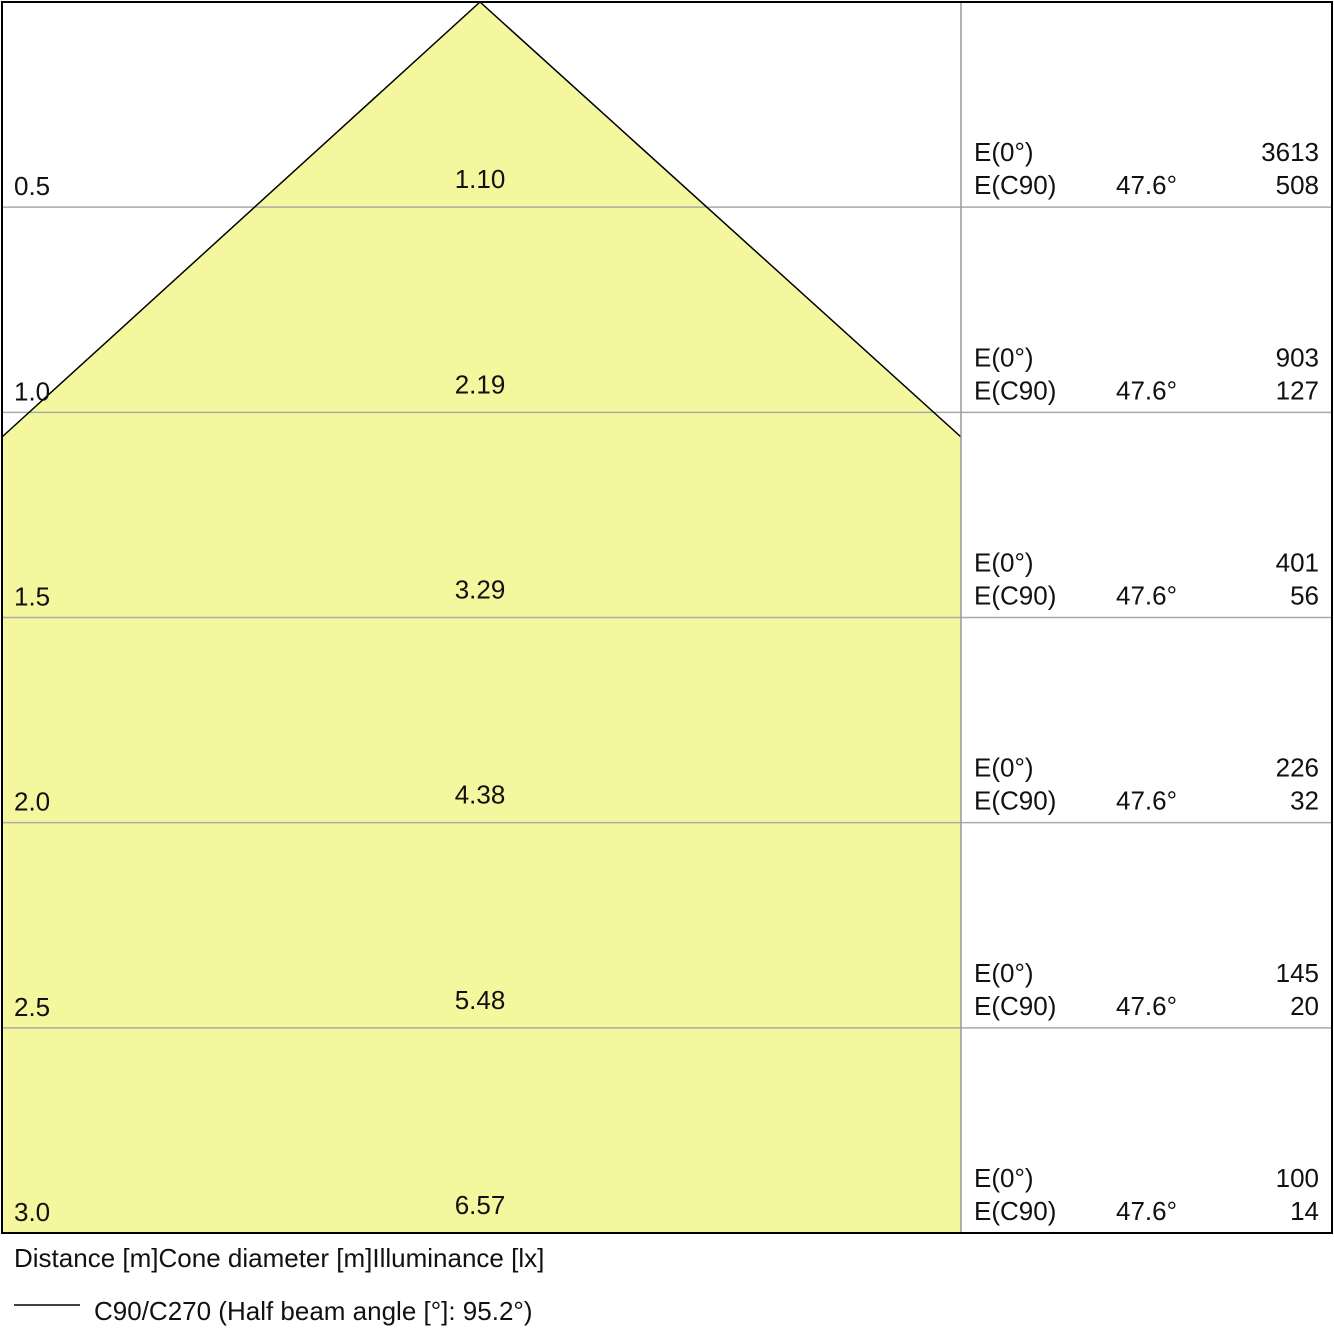 The width and height of the screenshot is (1334, 1334). Describe the element at coordinates (480, 590) in the screenshot. I see `cone-diameter: 3.29` at that location.